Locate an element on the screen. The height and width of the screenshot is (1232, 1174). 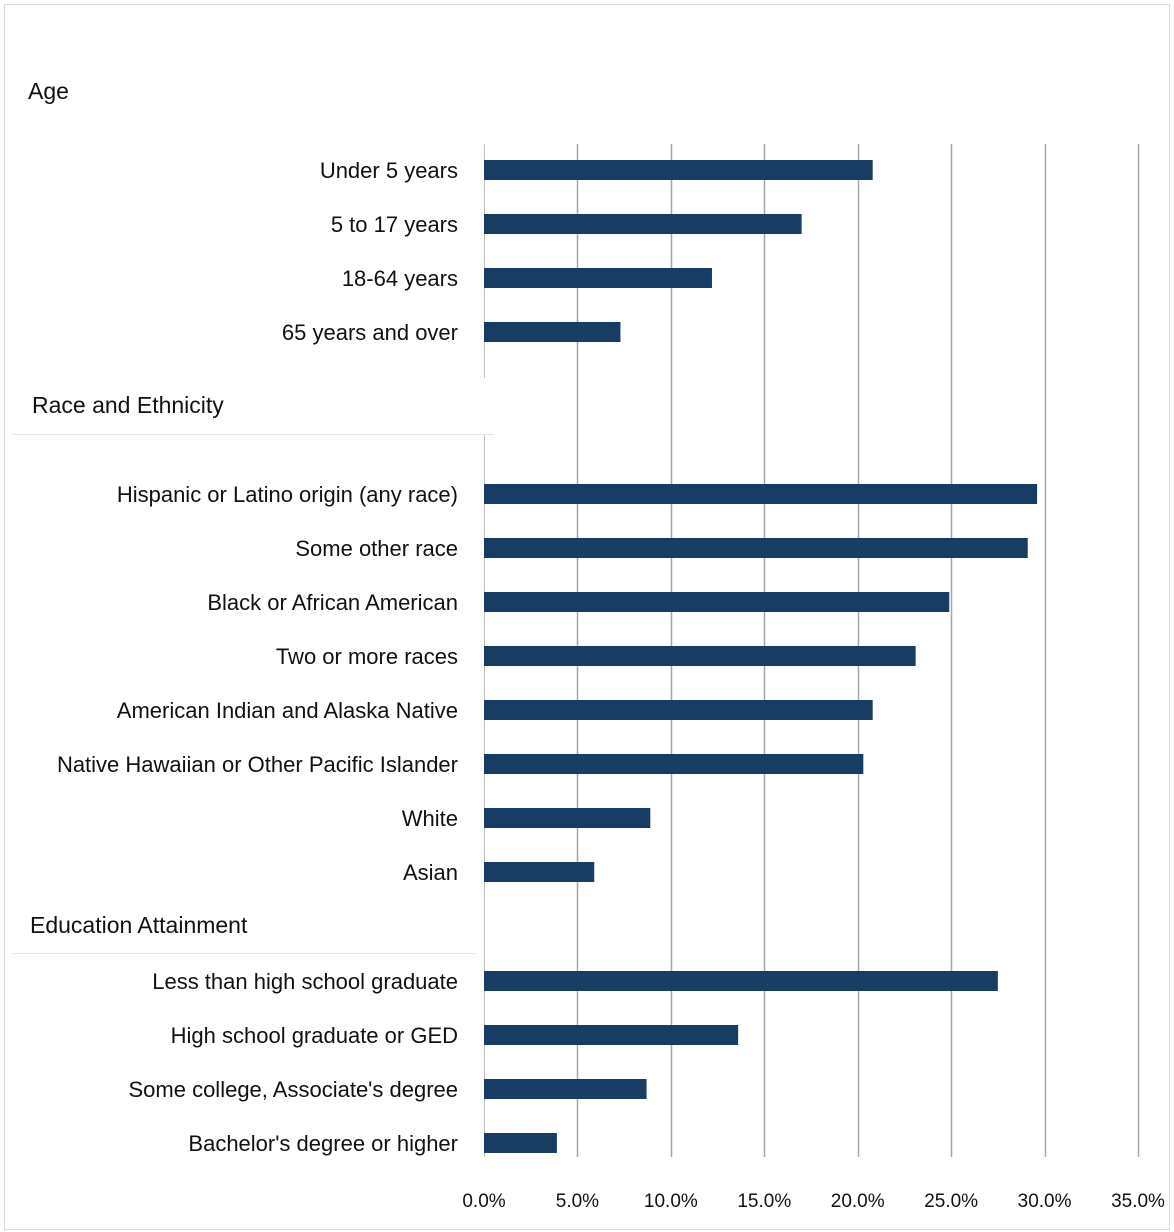
category-label: Bachelor's degree or higher is located at coordinates (323, 1143).